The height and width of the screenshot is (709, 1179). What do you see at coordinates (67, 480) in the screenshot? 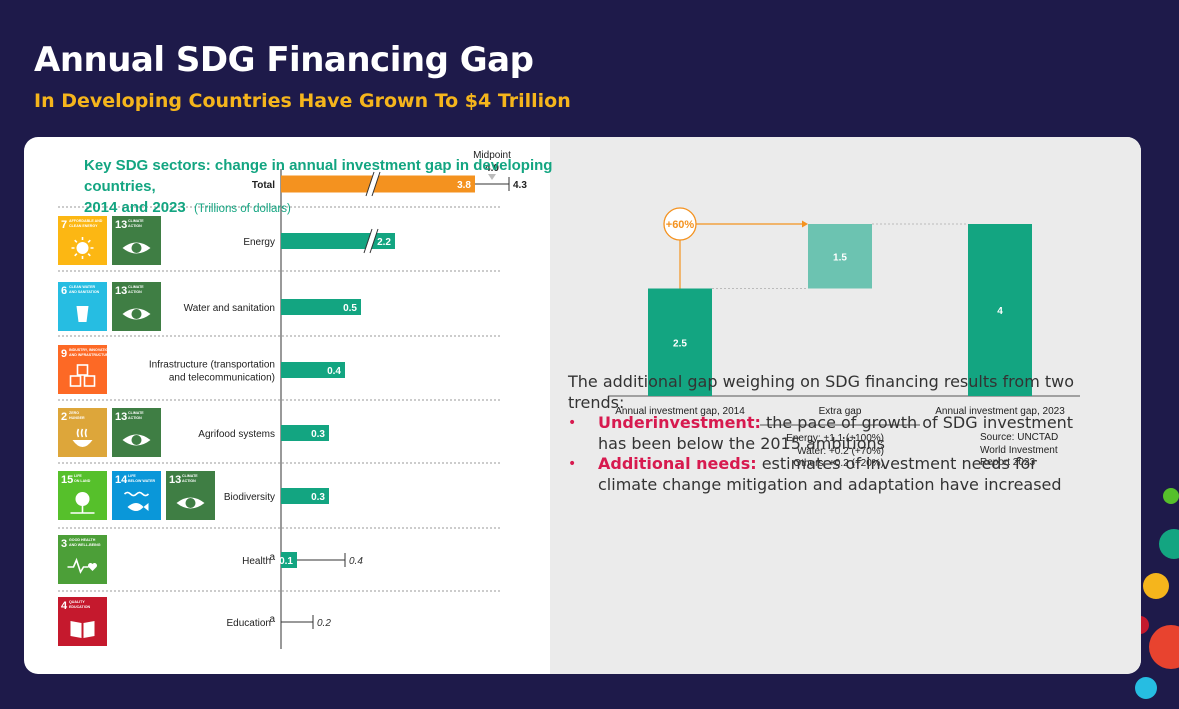
I see `sdg-goal-number: 15` at bounding box center [67, 480].